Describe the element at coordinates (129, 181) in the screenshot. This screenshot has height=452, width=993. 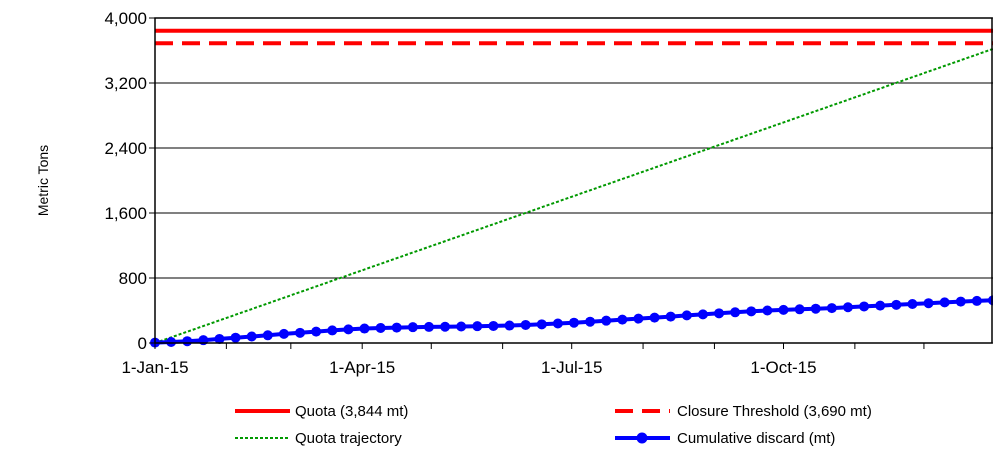
I see `y-axis-ticks: 0 800 1,600 2,400 3,200 4,000` at that location.